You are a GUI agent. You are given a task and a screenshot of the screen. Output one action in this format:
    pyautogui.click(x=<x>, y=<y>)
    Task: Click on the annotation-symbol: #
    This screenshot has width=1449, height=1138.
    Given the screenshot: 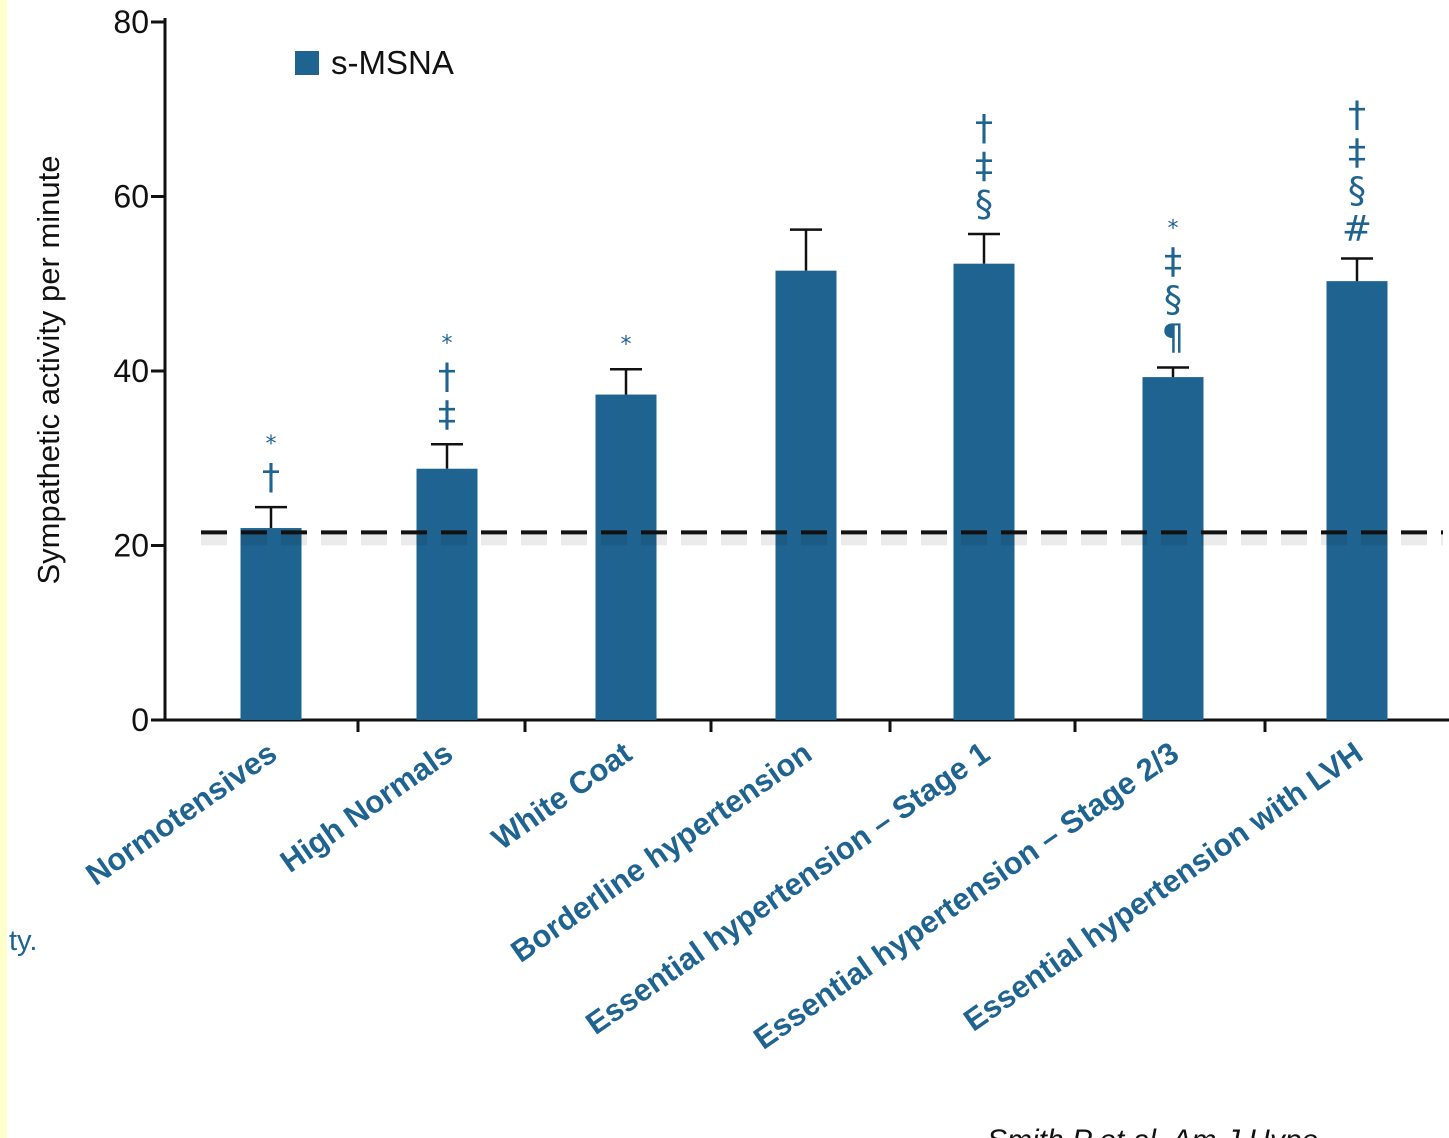 What is the action you would take?
    pyautogui.click(x=1357, y=228)
    